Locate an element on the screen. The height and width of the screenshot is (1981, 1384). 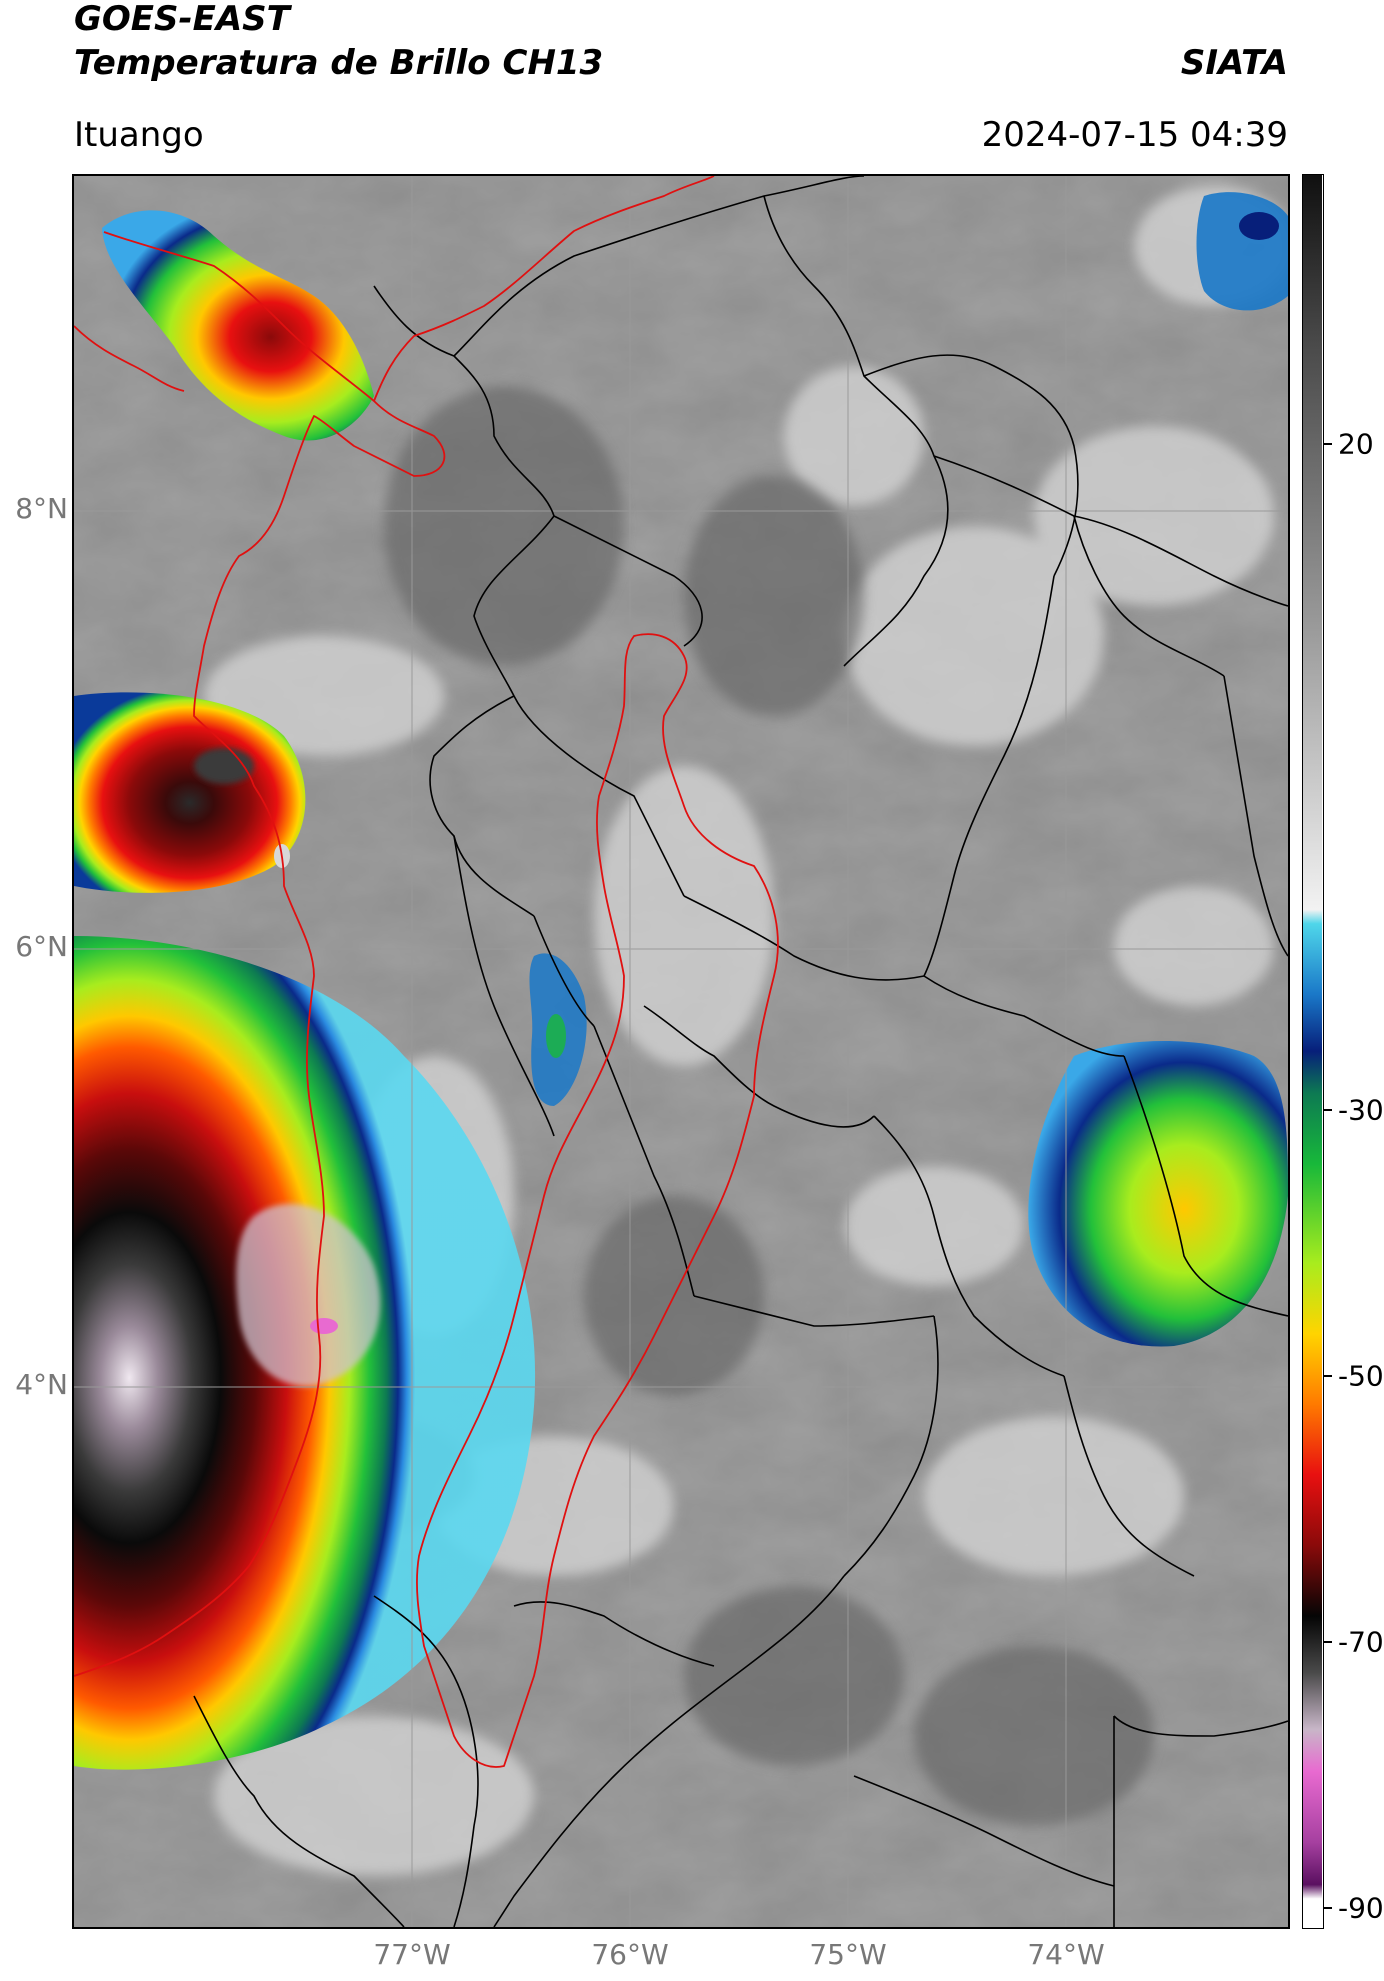
colorbar-label-20: 20 is located at coordinates (1356, 444).